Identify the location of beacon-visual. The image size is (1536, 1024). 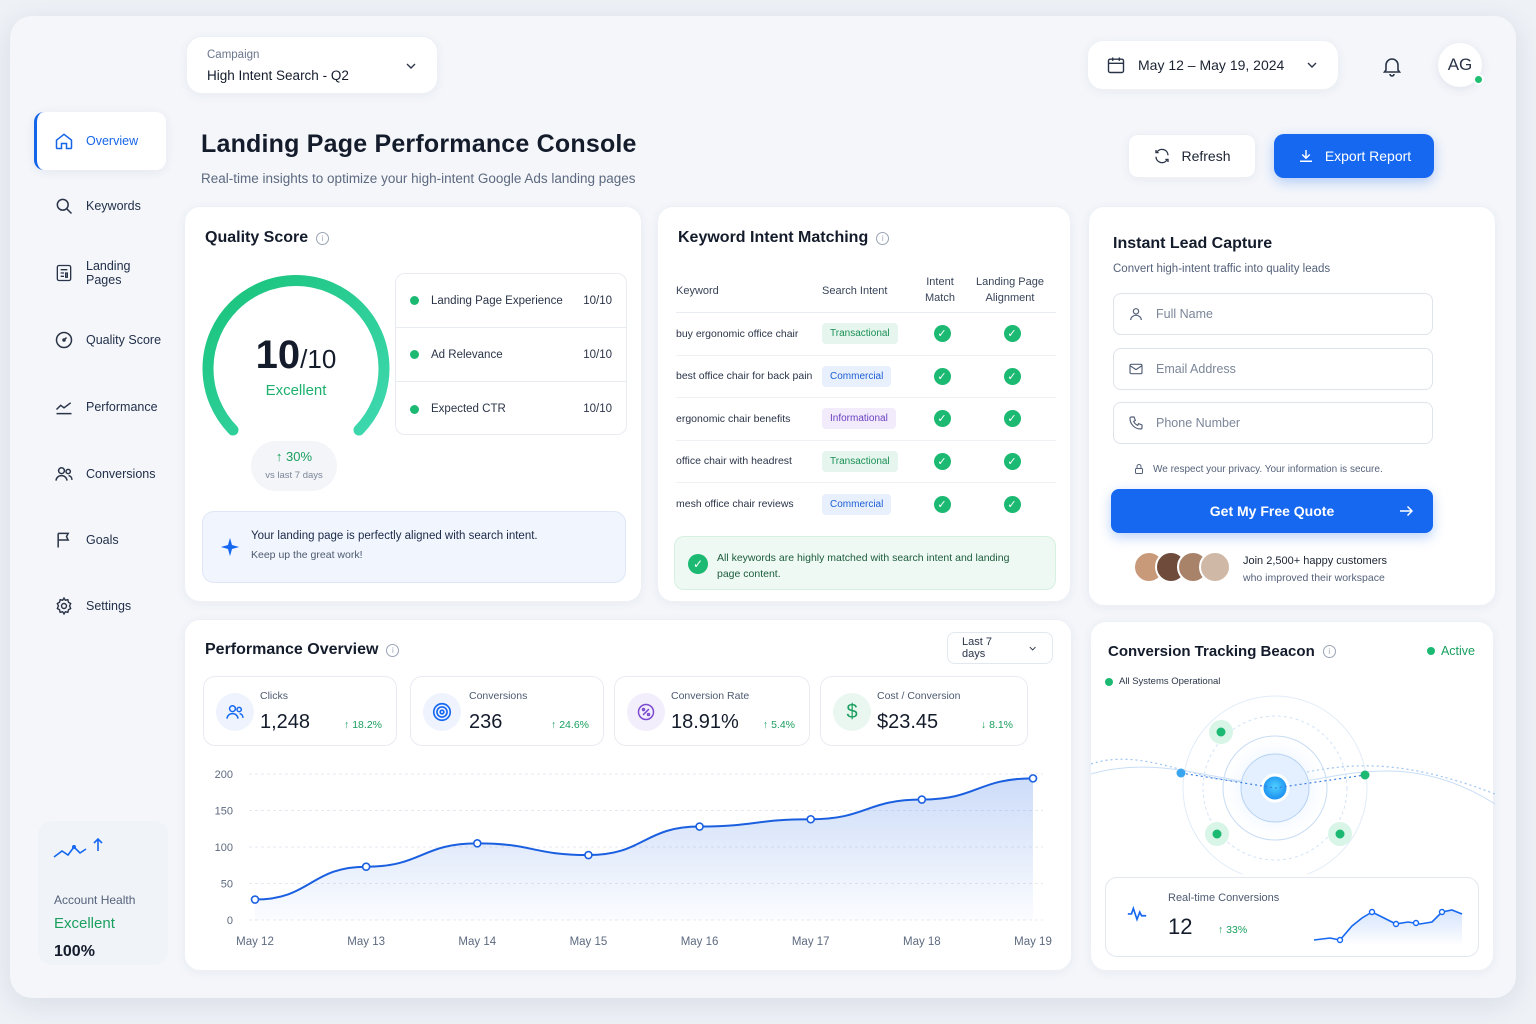
(1293, 784).